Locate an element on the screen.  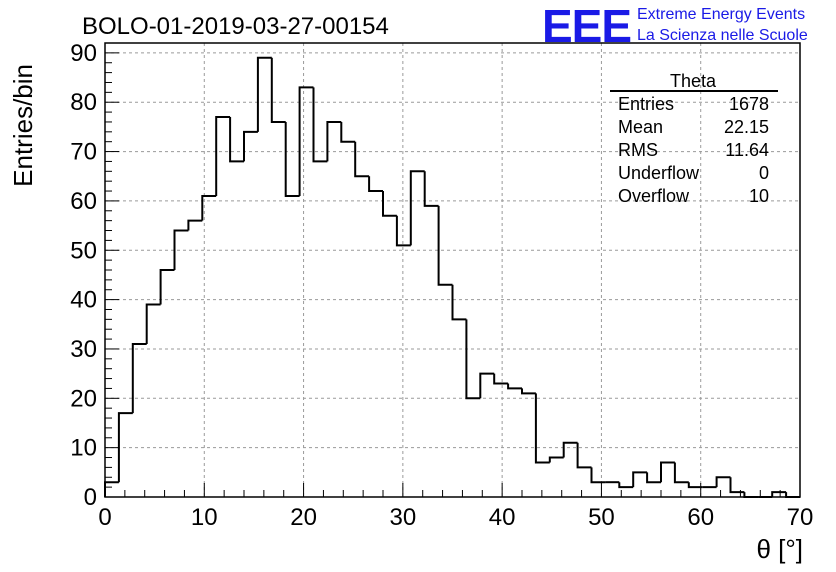
y-tick-label: 80 is located at coordinates (83, 102).